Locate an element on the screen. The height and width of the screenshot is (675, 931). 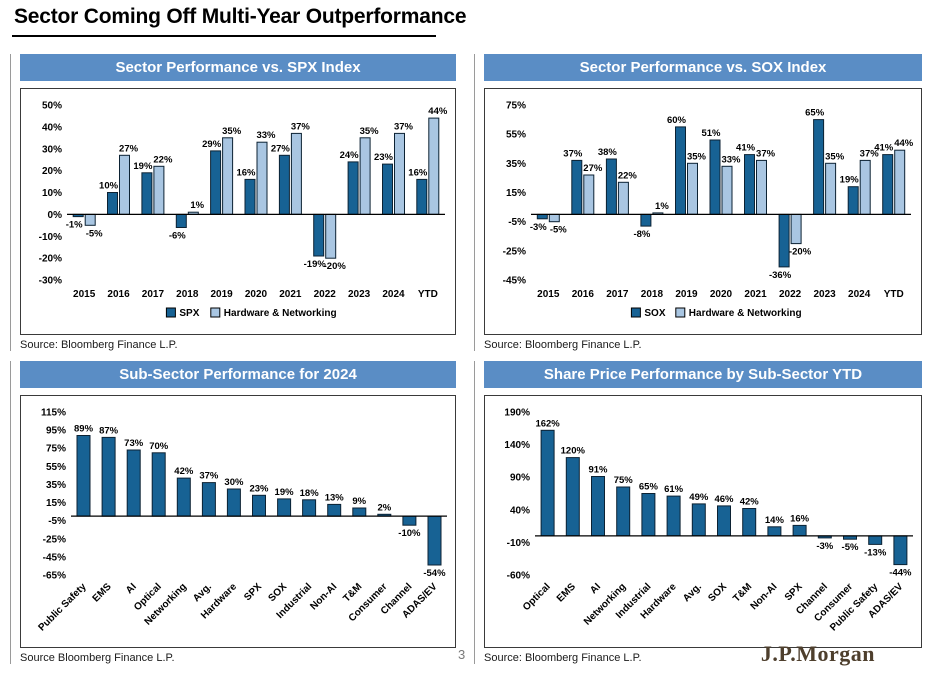
svg-text: -3% is located at coordinates (824, 546).